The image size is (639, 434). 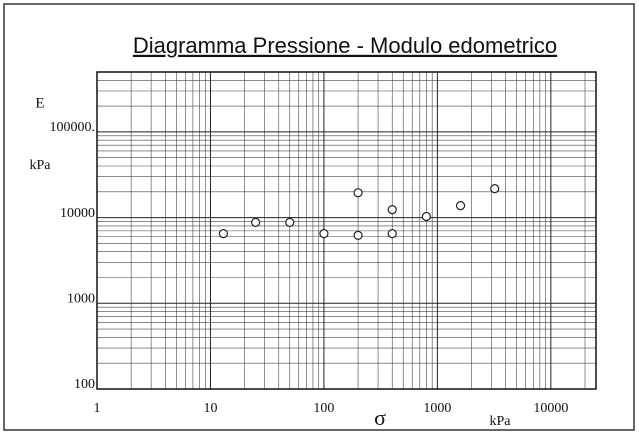 What do you see at coordinates (501, 421) in the screenshot?
I see `x-unit: kPa` at bounding box center [501, 421].